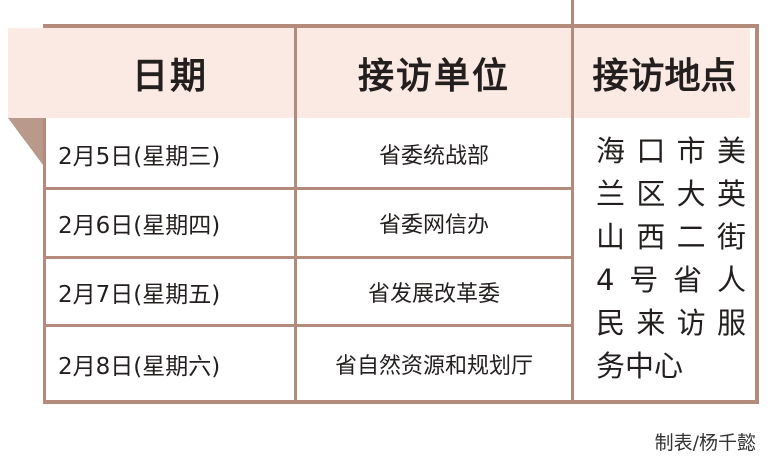 The height and width of the screenshot is (462, 768). I want to click on table-border-right, so click(757, 214).